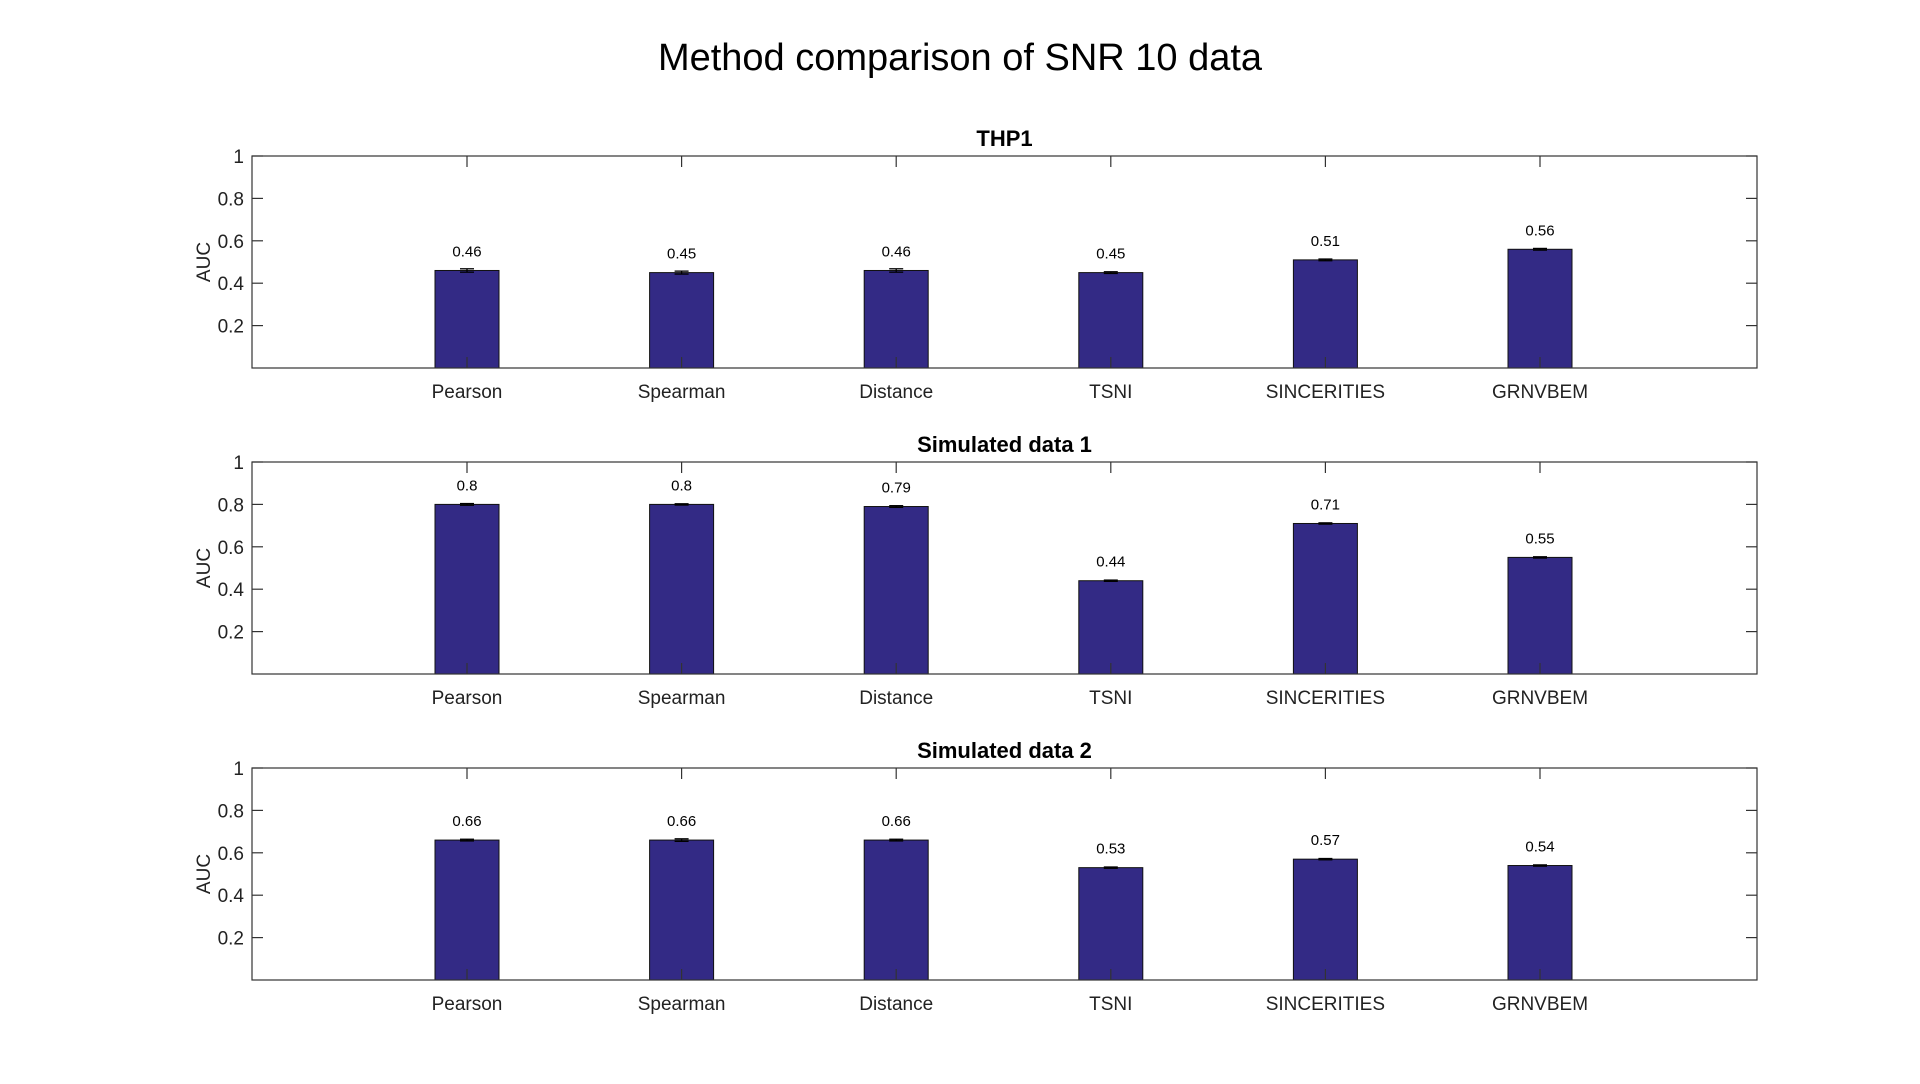  I want to click on data-label: 0.53, so click(1110, 849).